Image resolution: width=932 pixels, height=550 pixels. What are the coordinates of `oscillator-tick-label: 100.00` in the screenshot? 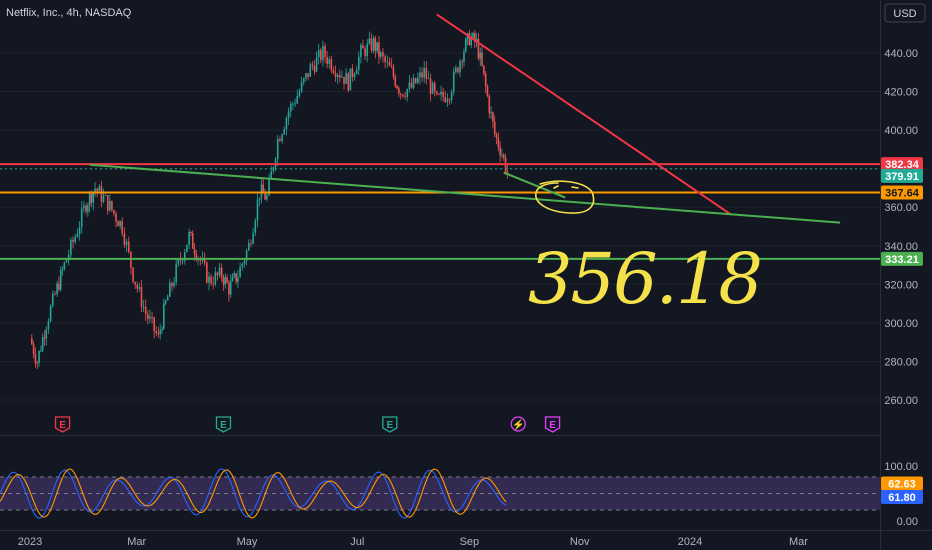 It's located at (901, 467).